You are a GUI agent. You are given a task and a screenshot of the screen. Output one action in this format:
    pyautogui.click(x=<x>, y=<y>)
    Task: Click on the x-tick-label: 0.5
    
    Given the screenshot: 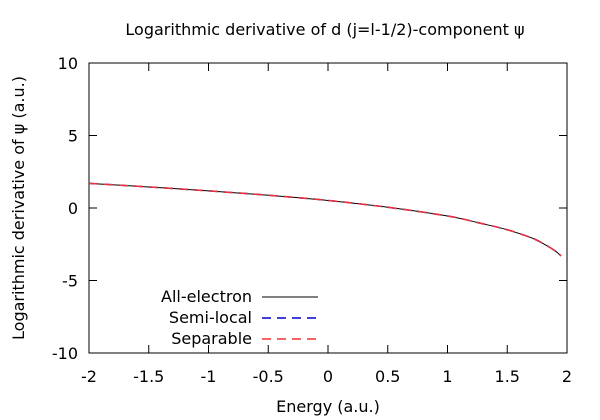 What is the action you would take?
    pyautogui.click(x=387, y=376)
    